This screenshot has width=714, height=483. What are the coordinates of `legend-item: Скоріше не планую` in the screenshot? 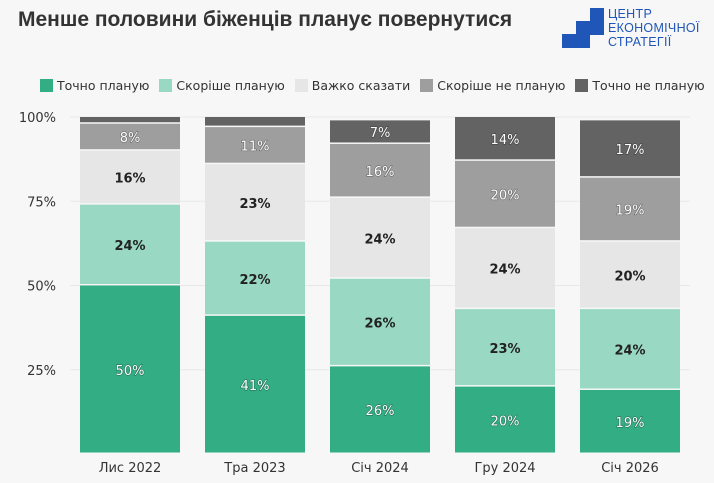 It's located at (492, 85).